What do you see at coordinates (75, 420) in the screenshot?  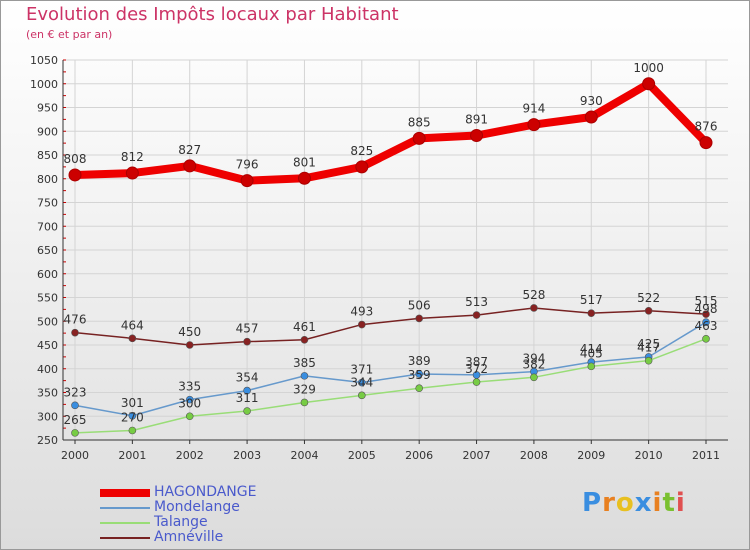 I see `data-label: 265` at bounding box center [75, 420].